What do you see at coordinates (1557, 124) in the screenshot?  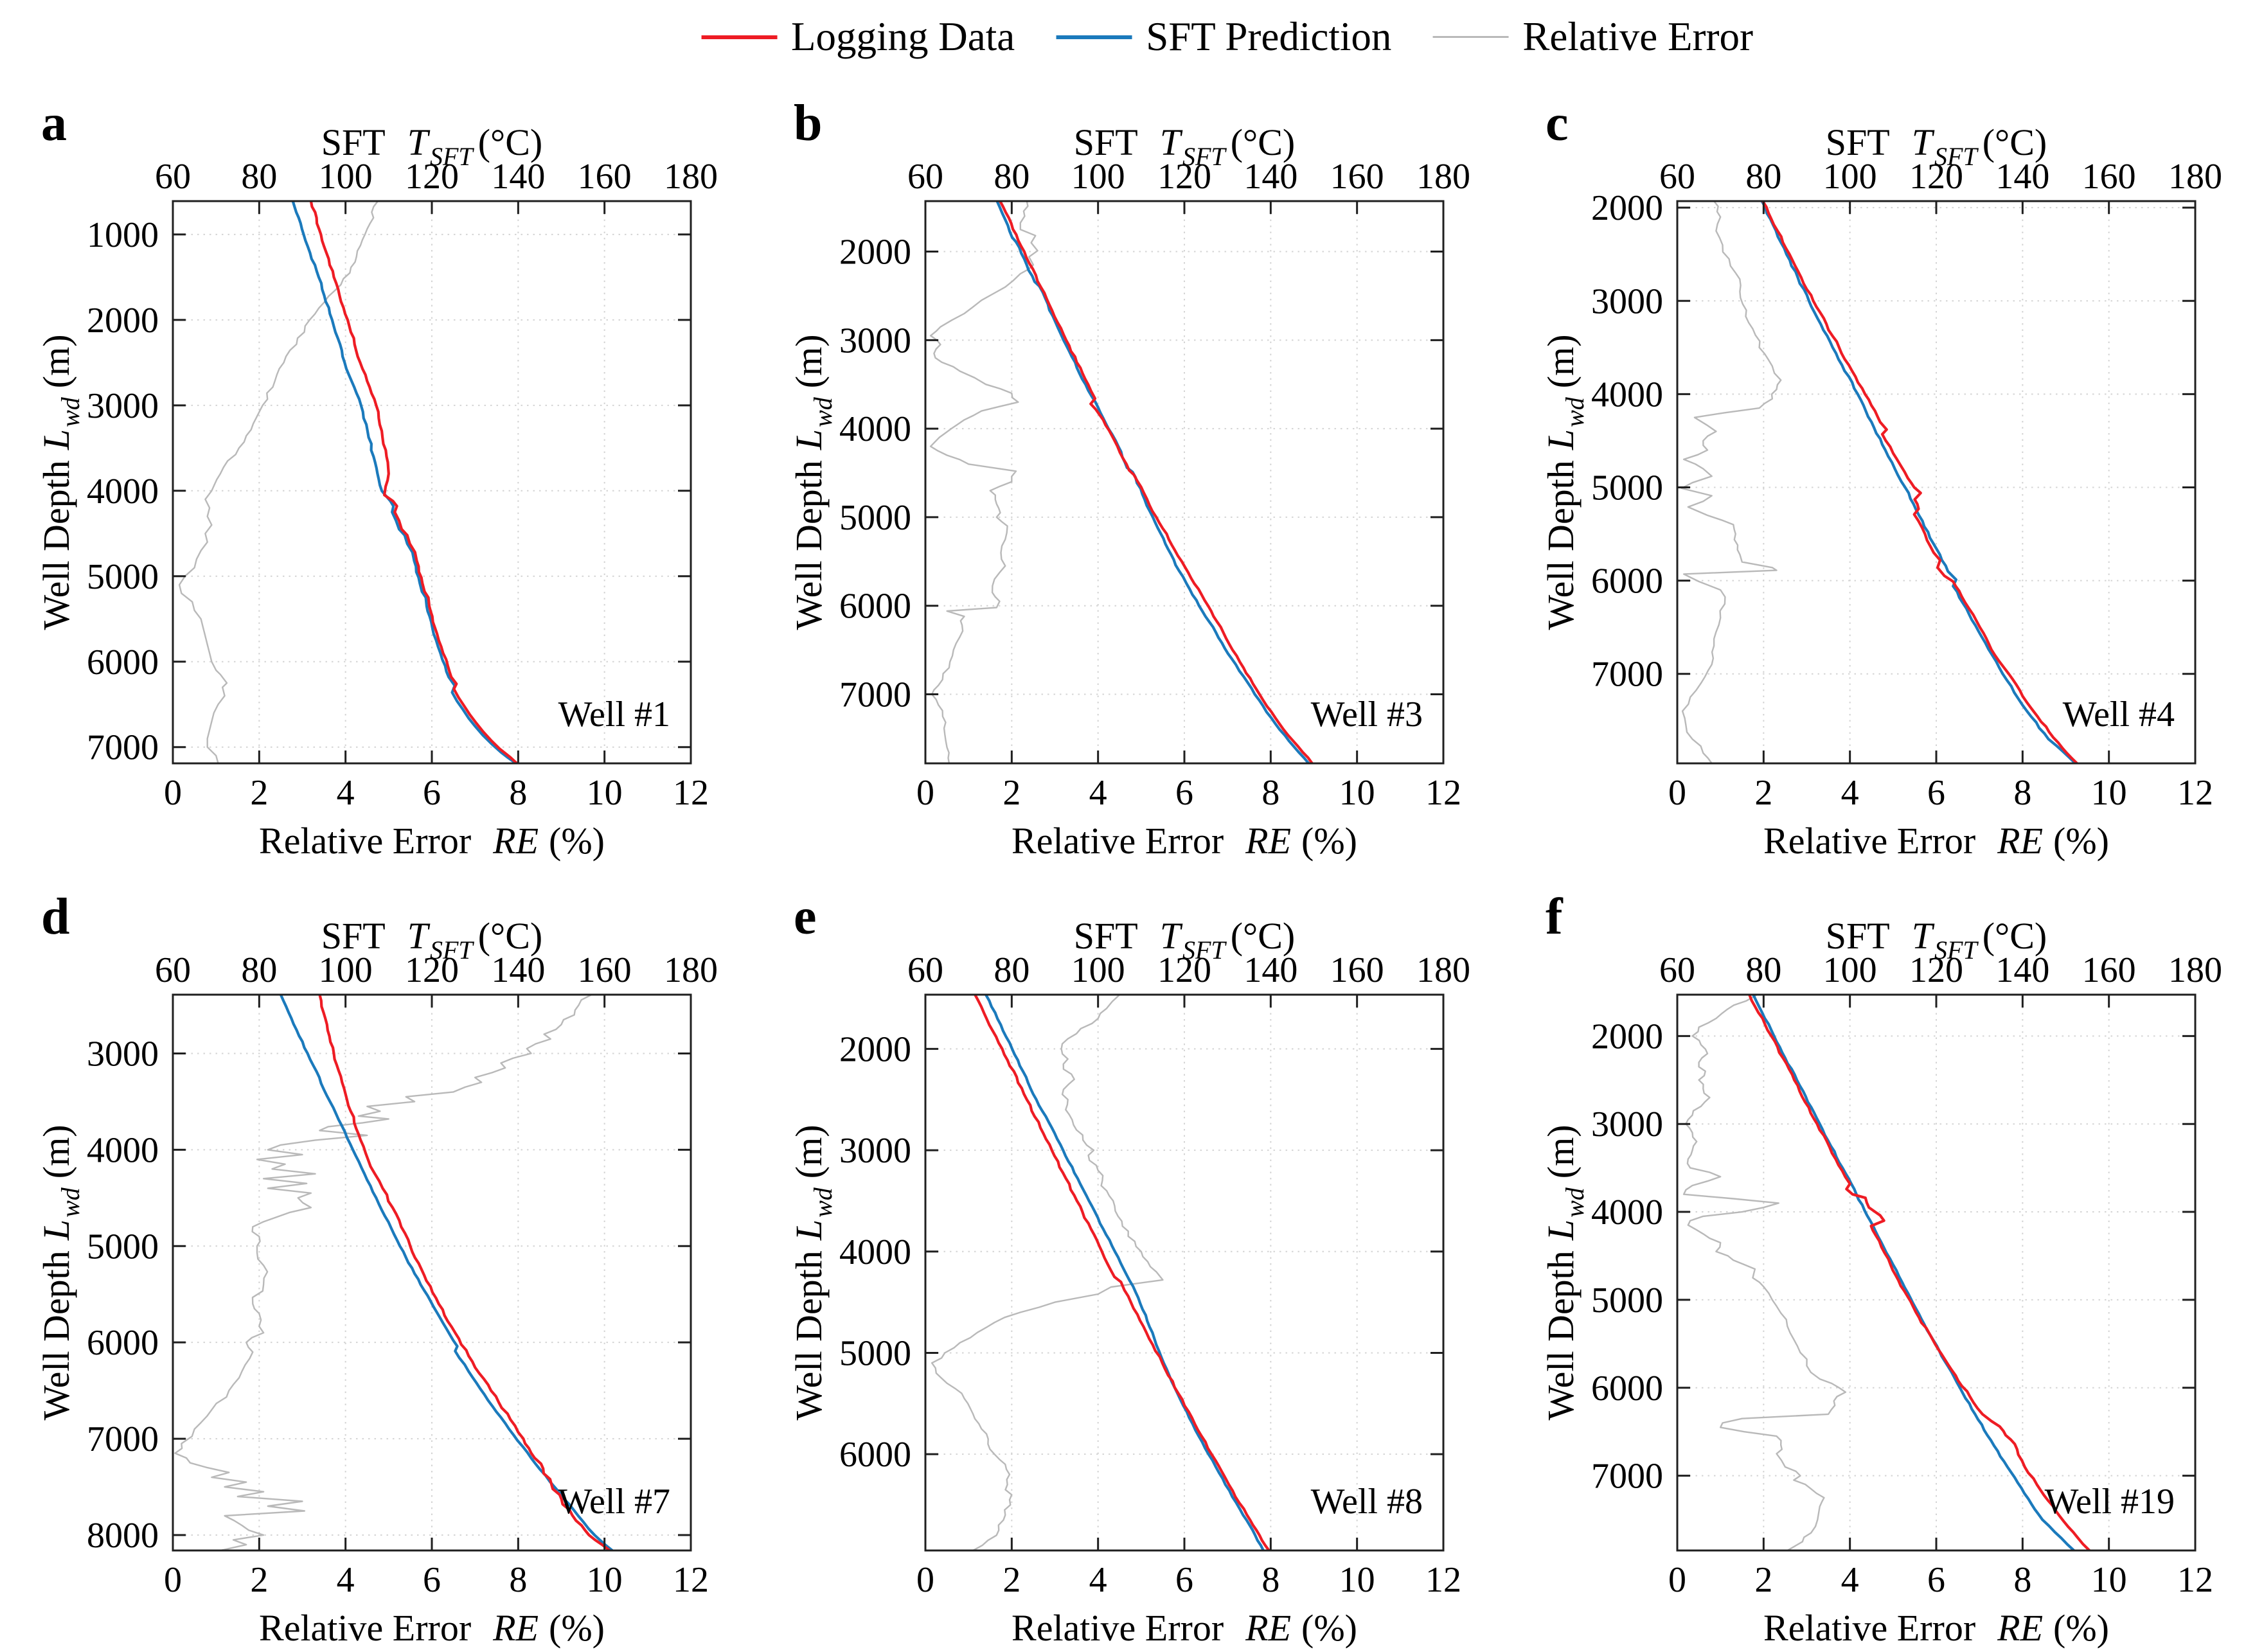 I see `panel-letter: c` at bounding box center [1557, 124].